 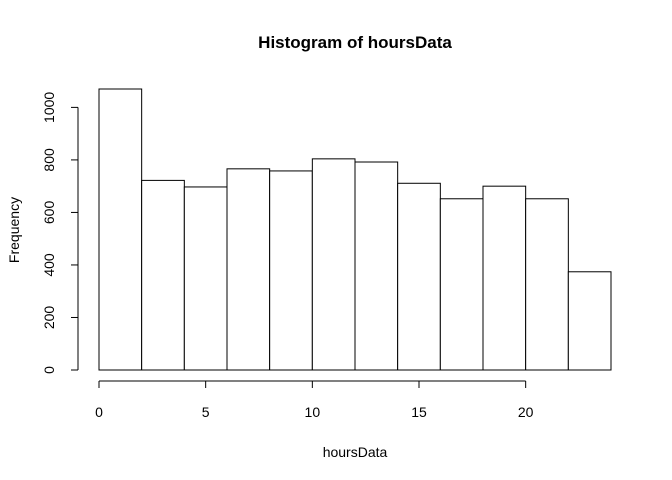 I want to click on x-tick-label-5: 5, so click(x=206, y=412).